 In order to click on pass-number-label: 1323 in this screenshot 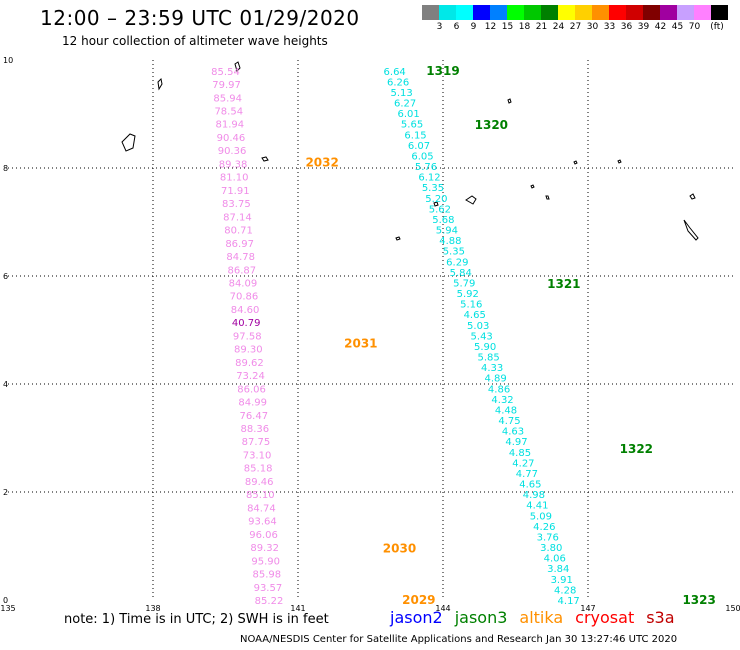, I will do `click(698, 600)`.